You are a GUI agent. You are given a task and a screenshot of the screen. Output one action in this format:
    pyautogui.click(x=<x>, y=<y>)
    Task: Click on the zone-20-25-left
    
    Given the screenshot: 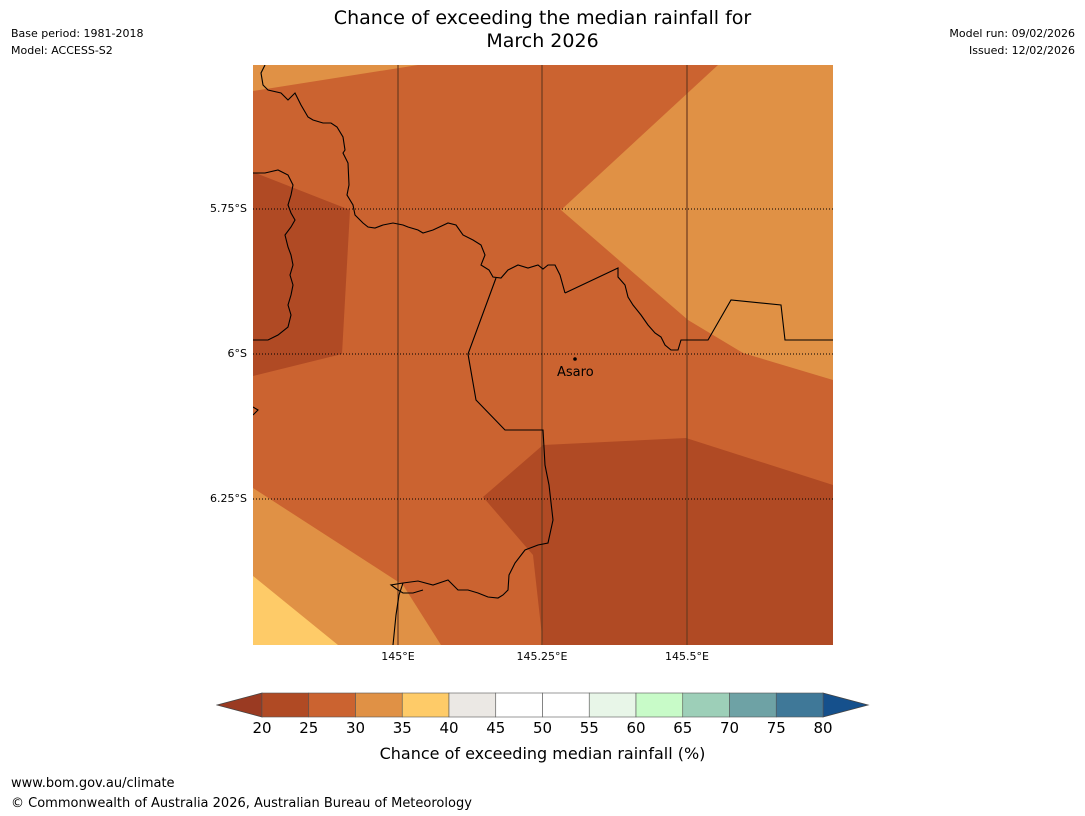 What is the action you would take?
    pyautogui.click(x=301, y=274)
    